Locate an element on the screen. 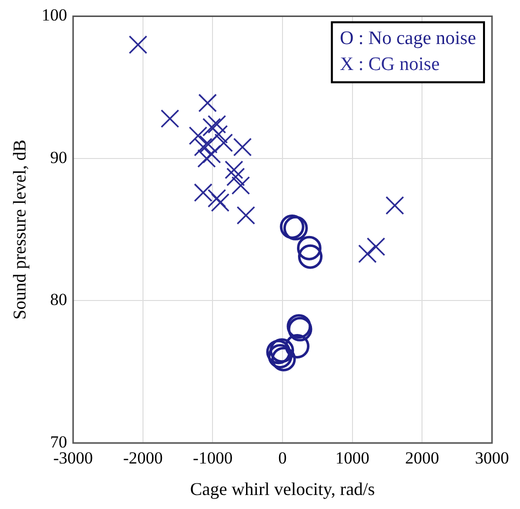 This screenshot has width=520, height=509. x-axis-title: Cage whirl velocity, rad/s is located at coordinates (282, 488).